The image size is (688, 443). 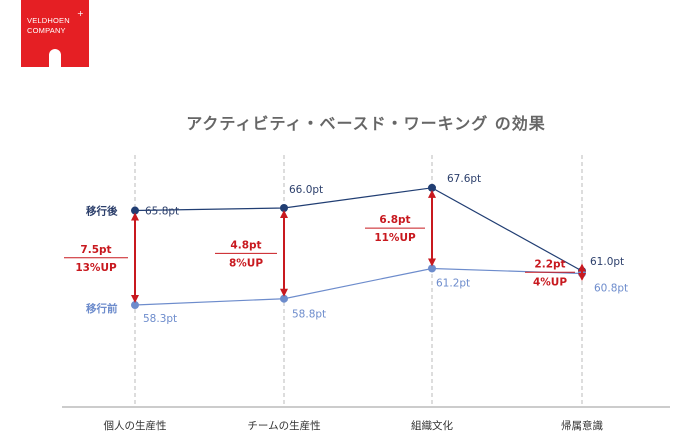 I want to click on difference-pt-label: 4.8pt, so click(x=245, y=245).